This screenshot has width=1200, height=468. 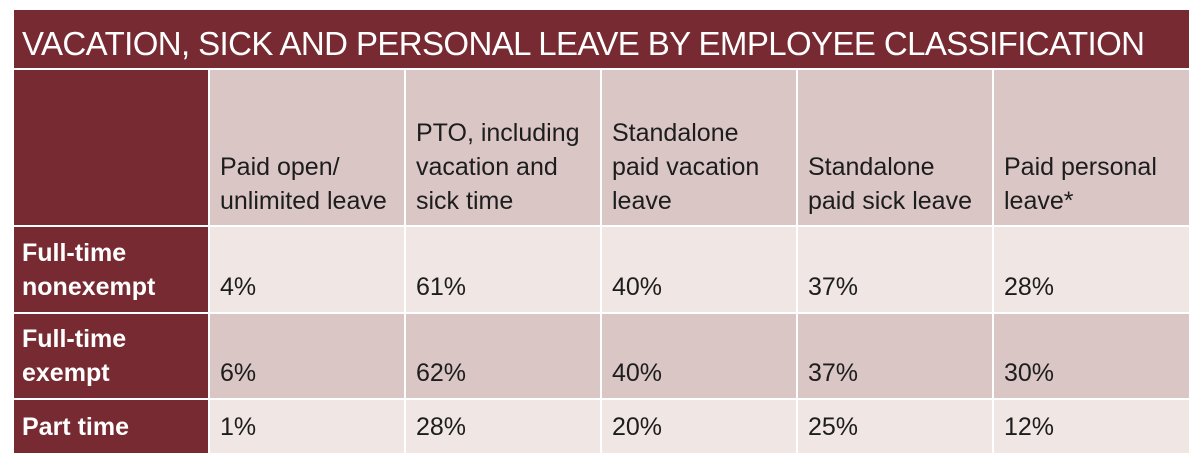 I want to click on column-header: Paid personal leave*, so click(x=1091, y=147).